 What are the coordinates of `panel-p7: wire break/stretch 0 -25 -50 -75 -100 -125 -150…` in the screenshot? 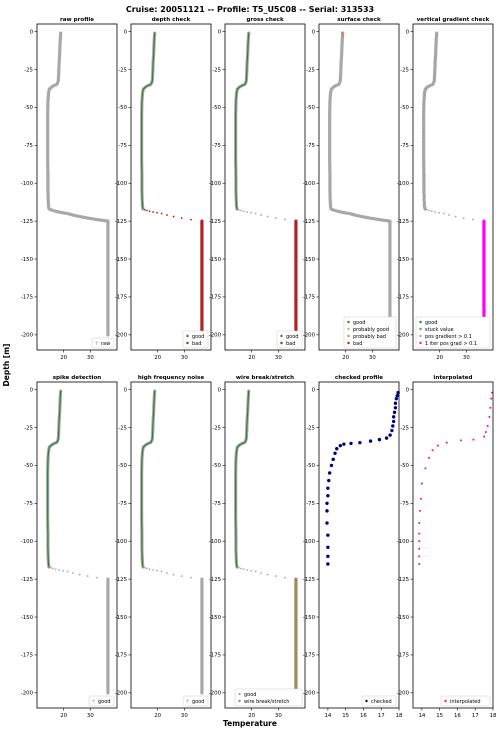 It's located at (257, 547).